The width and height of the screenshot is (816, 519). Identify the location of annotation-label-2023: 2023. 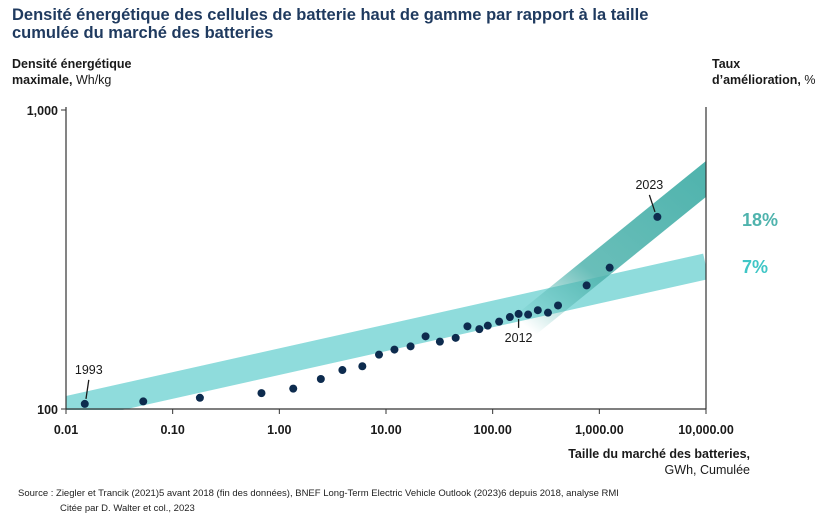
(649, 185).